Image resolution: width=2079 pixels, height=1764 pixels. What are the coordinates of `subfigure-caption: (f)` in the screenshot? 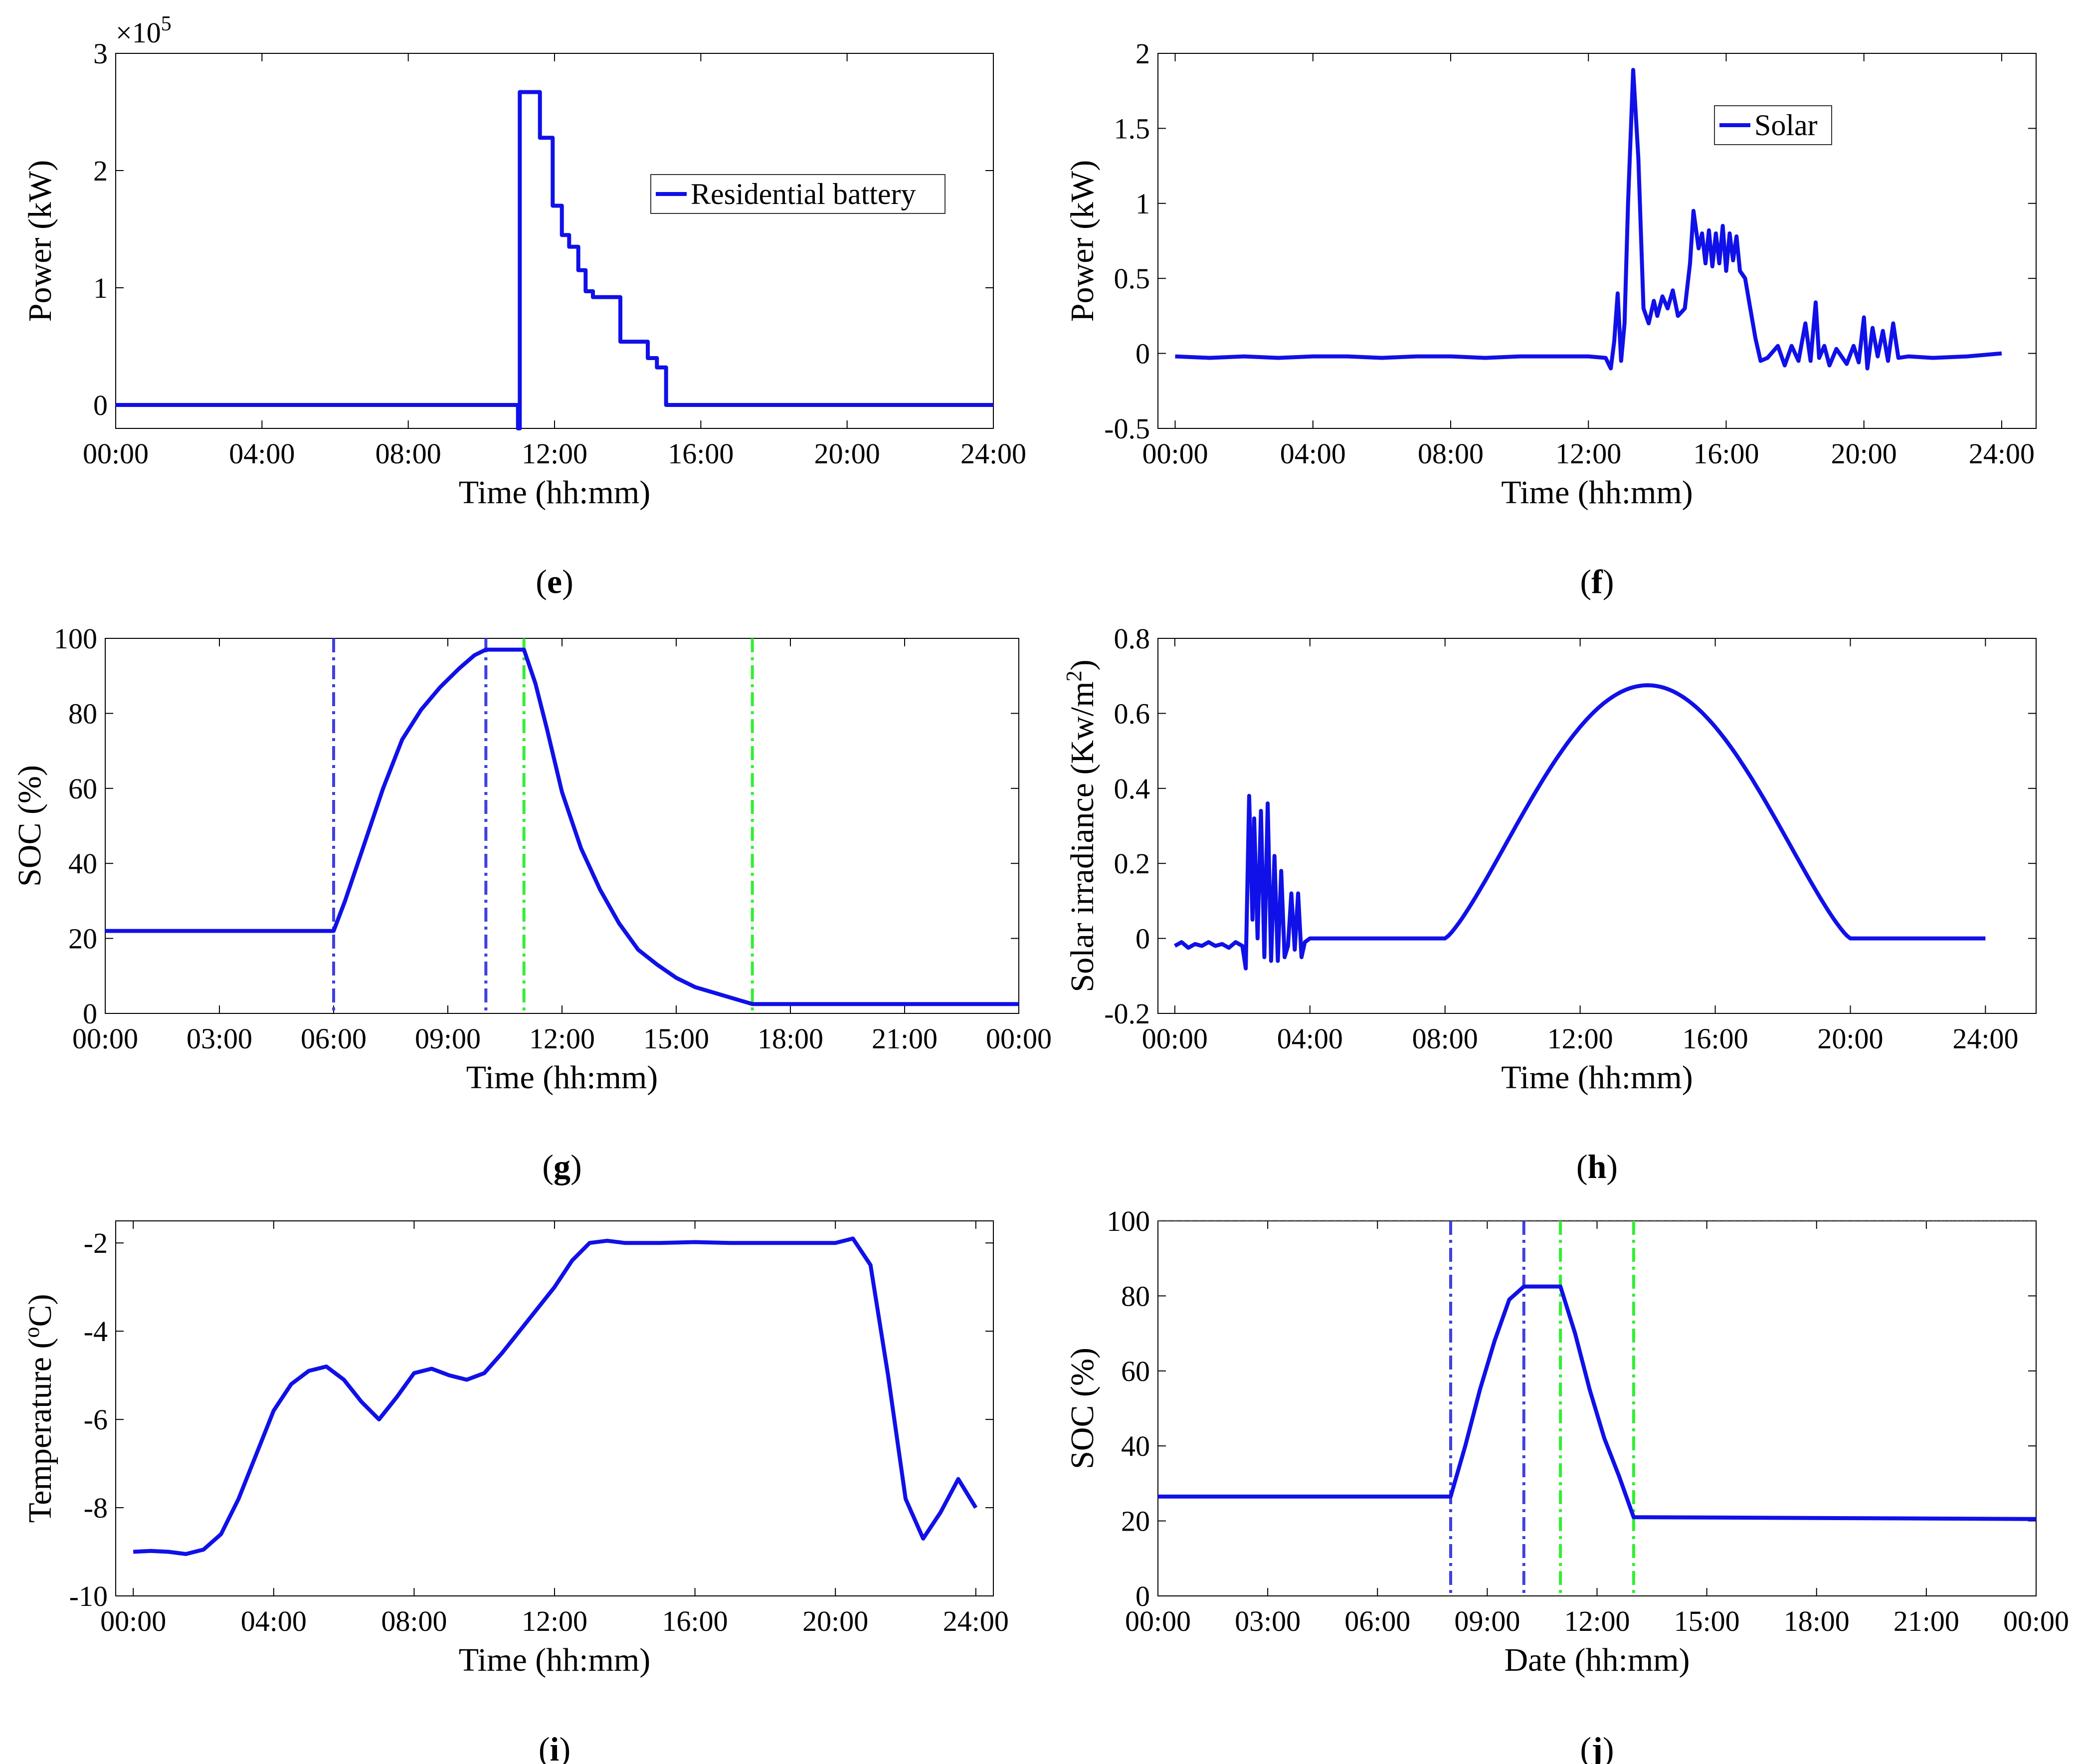 It's located at (1597, 582).